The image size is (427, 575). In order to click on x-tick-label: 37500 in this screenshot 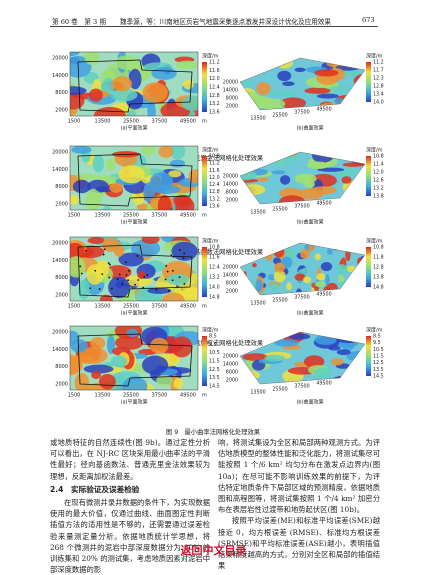, I will do `click(160, 216)`.